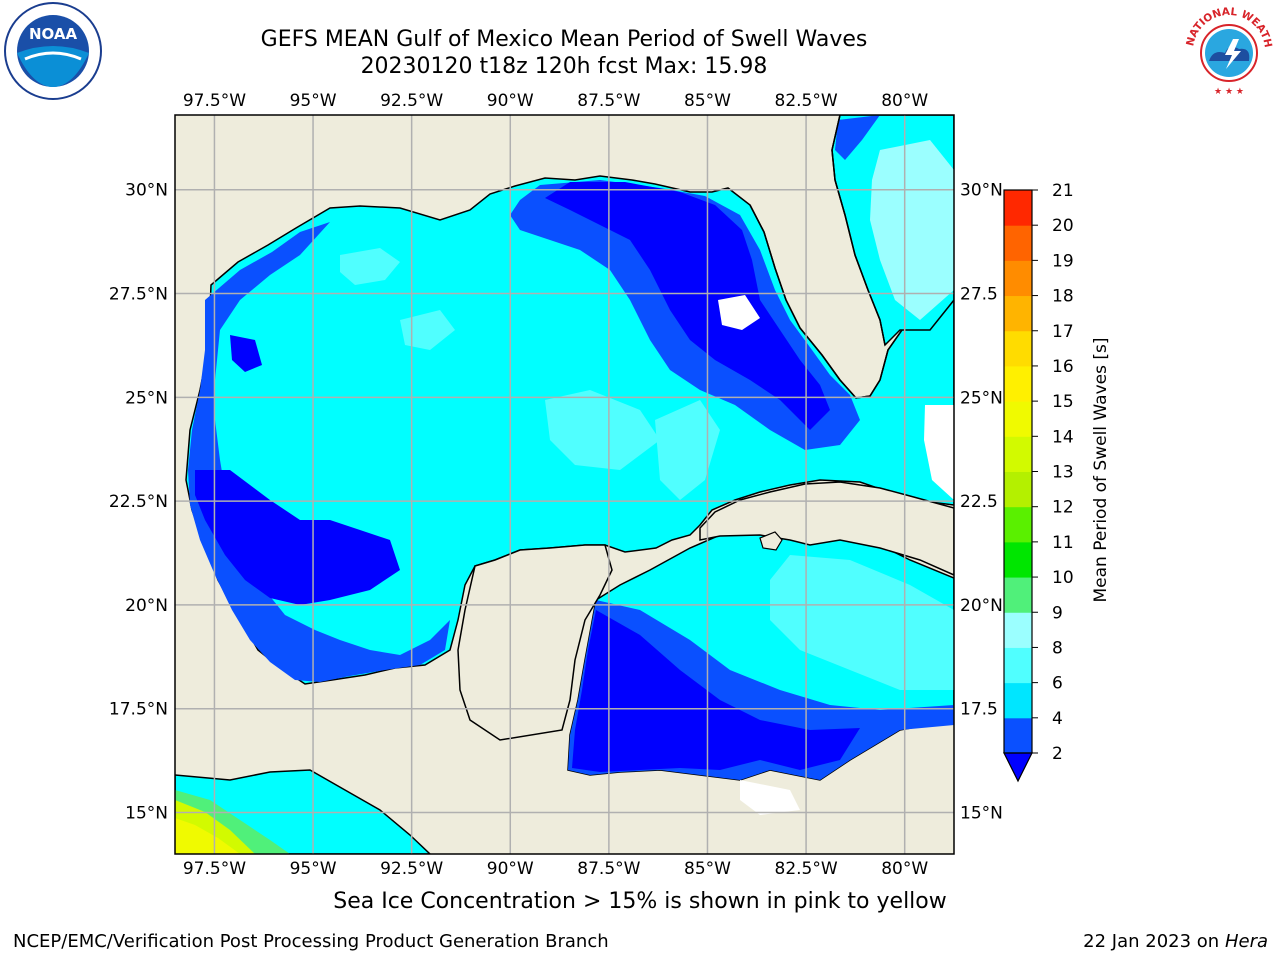  Describe the element at coordinates (981, 606) in the screenshot. I see `lat-tick-label-right: 20°N` at that location.